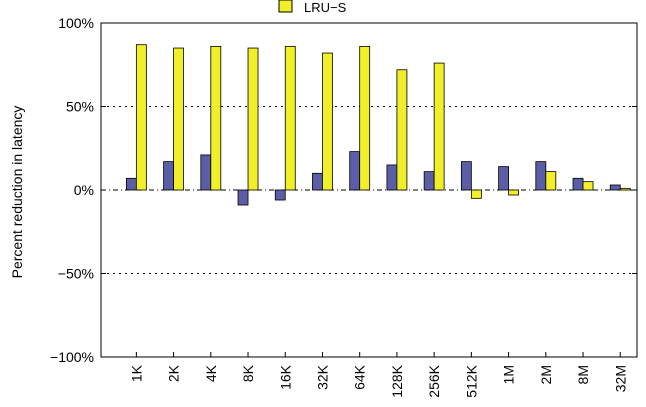 This screenshot has width=646, height=407. I want to click on bar-lru-s-512K, so click(476, 194).